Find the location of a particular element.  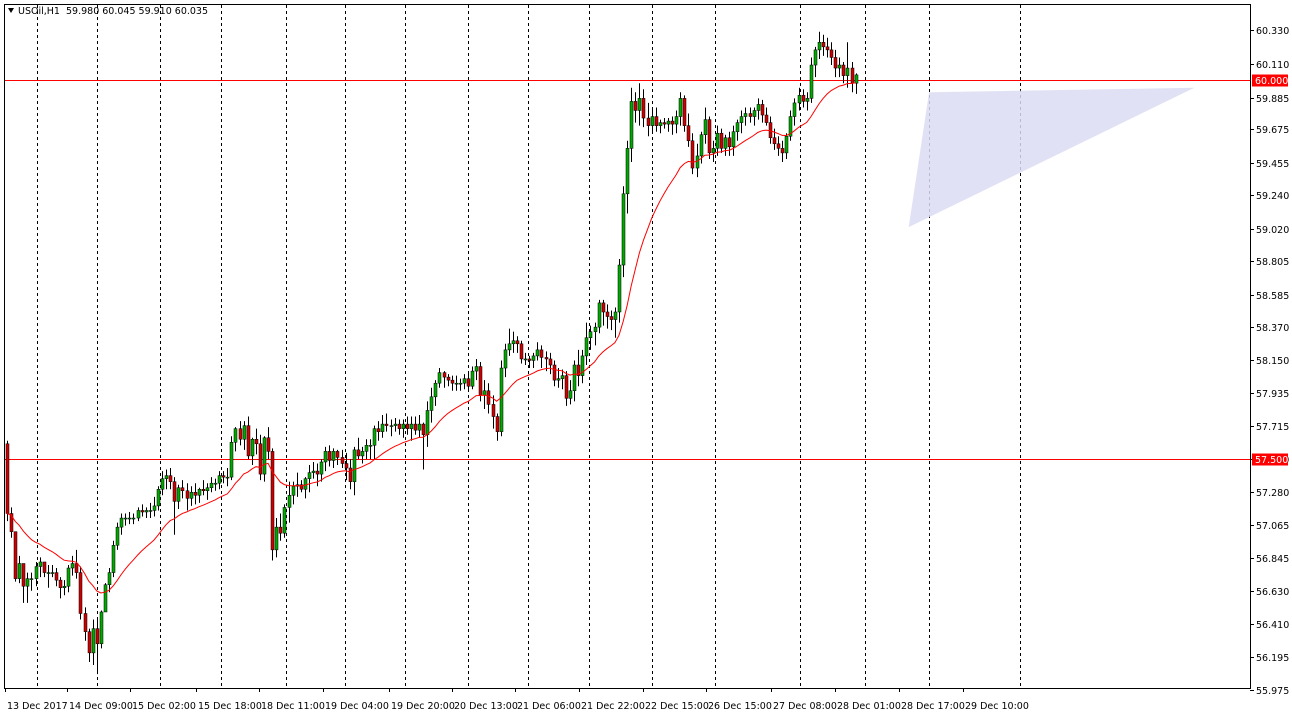

level-labels: 60.000 57.500 is located at coordinates (1270, 270).